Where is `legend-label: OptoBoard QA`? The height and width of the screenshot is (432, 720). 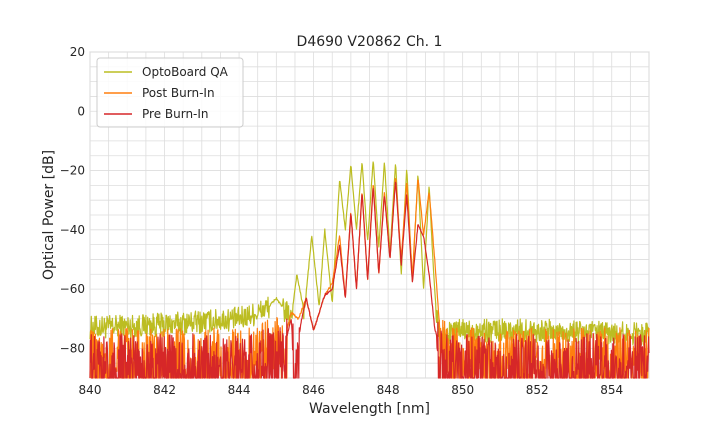
legend-label: OptoBoard QA is located at coordinates (185, 72).